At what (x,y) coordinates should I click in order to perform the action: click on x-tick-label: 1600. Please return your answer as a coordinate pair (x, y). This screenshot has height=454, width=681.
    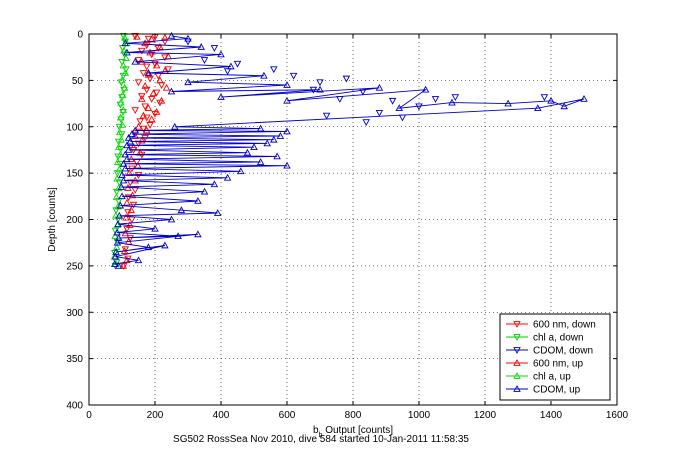
    Looking at the image, I should click on (617, 415).